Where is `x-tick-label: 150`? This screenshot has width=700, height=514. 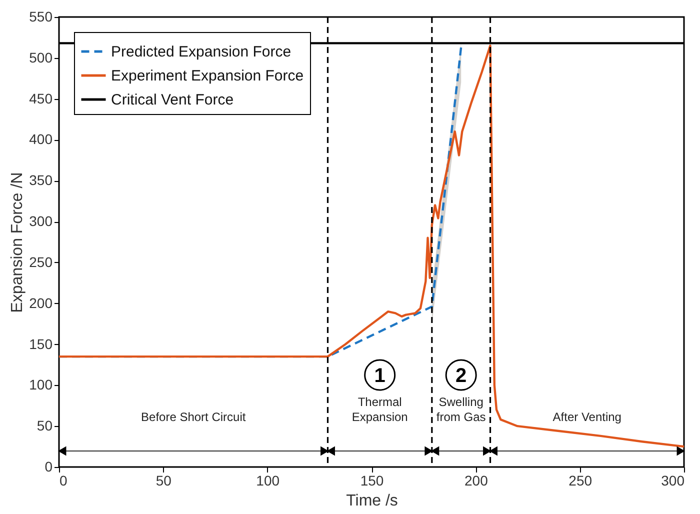
x-tick-label: 150 is located at coordinates (372, 480).